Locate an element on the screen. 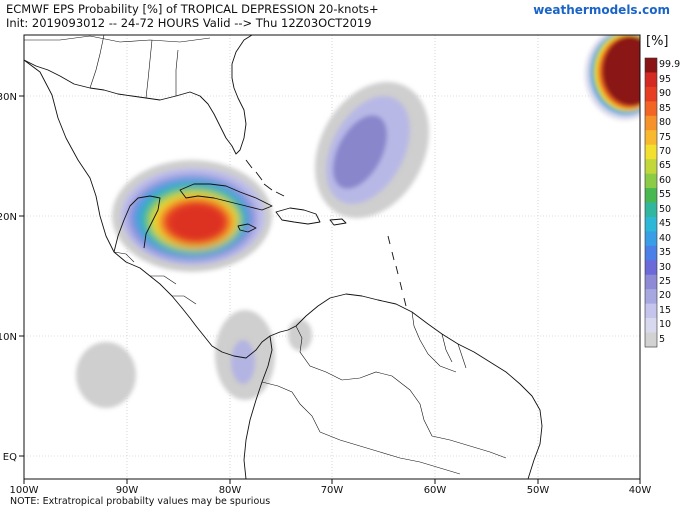  shade-colombia is located at coordinates (300, 335).